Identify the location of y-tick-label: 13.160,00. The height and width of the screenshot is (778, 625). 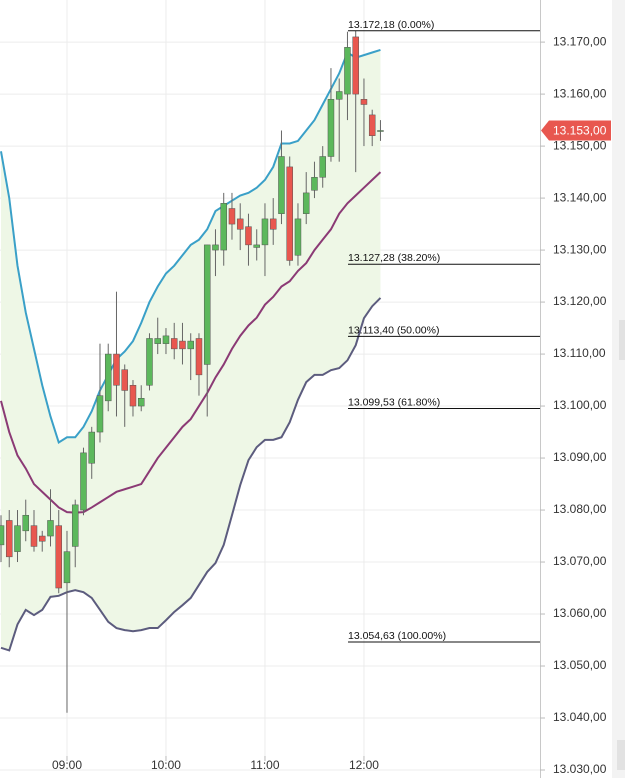
(580, 93).